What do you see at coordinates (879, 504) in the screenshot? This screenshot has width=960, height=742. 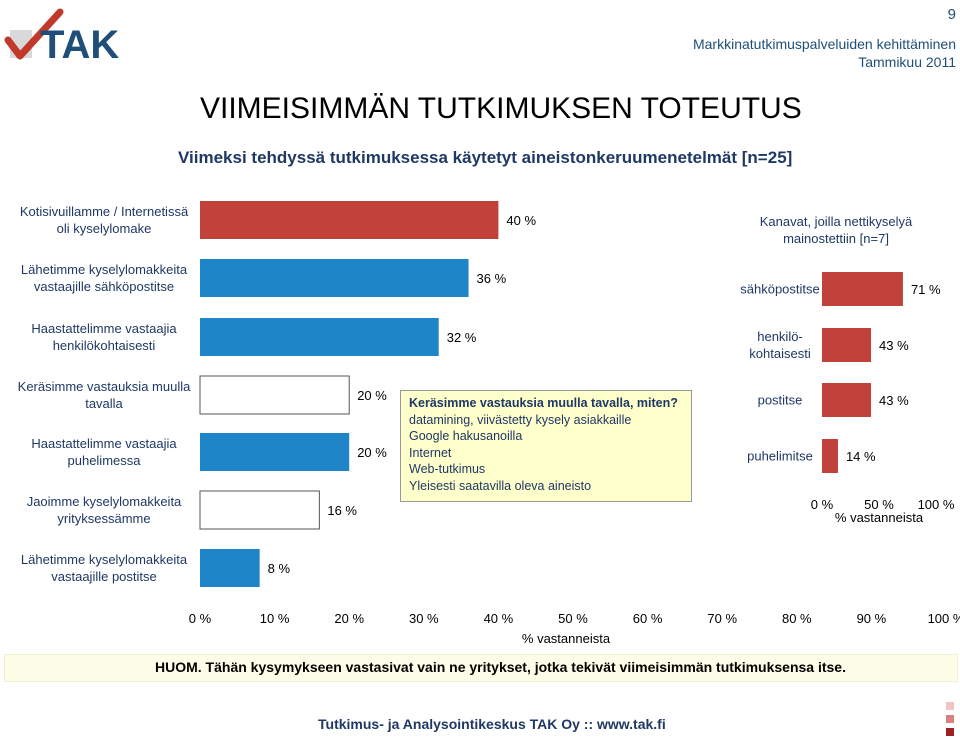 I see `inset-x-tick-label: 50 %` at bounding box center [879, 504].